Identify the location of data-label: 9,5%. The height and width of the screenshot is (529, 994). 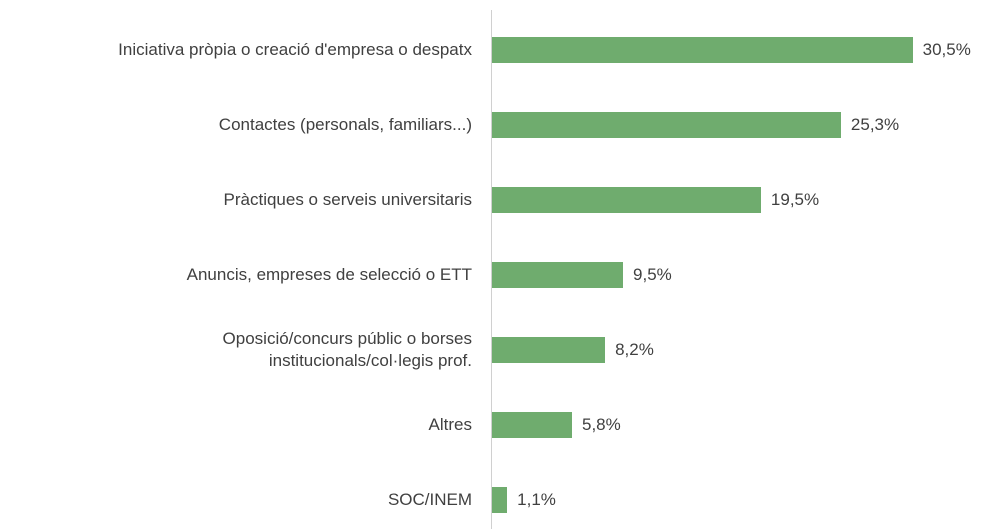
(652, 274).